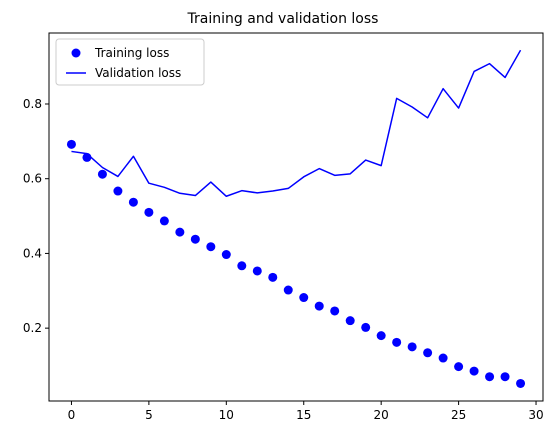 This screenshot has height=435, width=549. I want to click on x-tick-label: 20, so click(381, 415).